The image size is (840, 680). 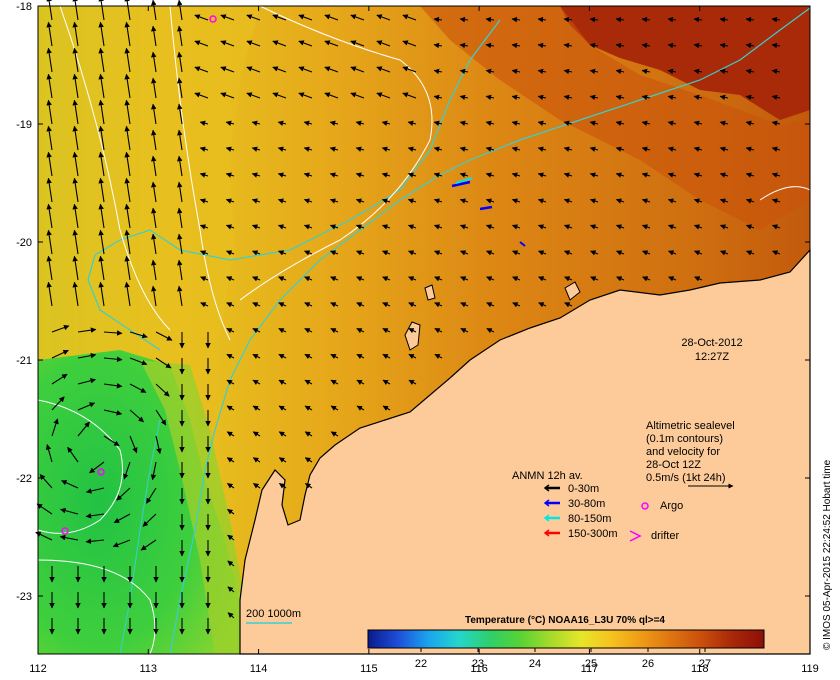 I want to click on legend-swatch-head, so click(x=546, y=533).